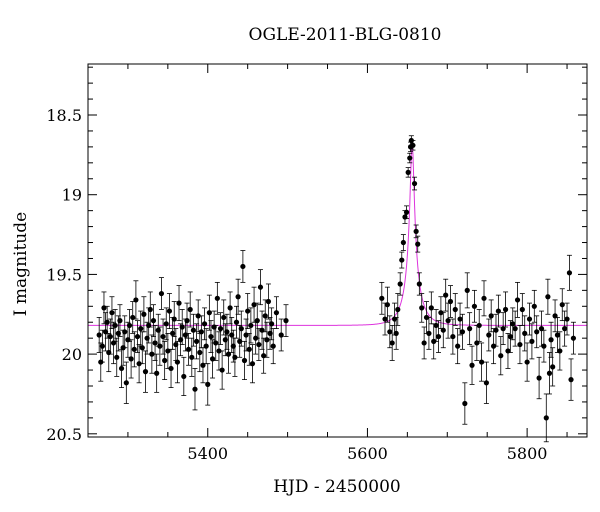  What do you see at coordinates (345, 35) in the screenshot?
I see `chart-title: OGLE-2011-BLG-0810` at bounding box center [345, 35].